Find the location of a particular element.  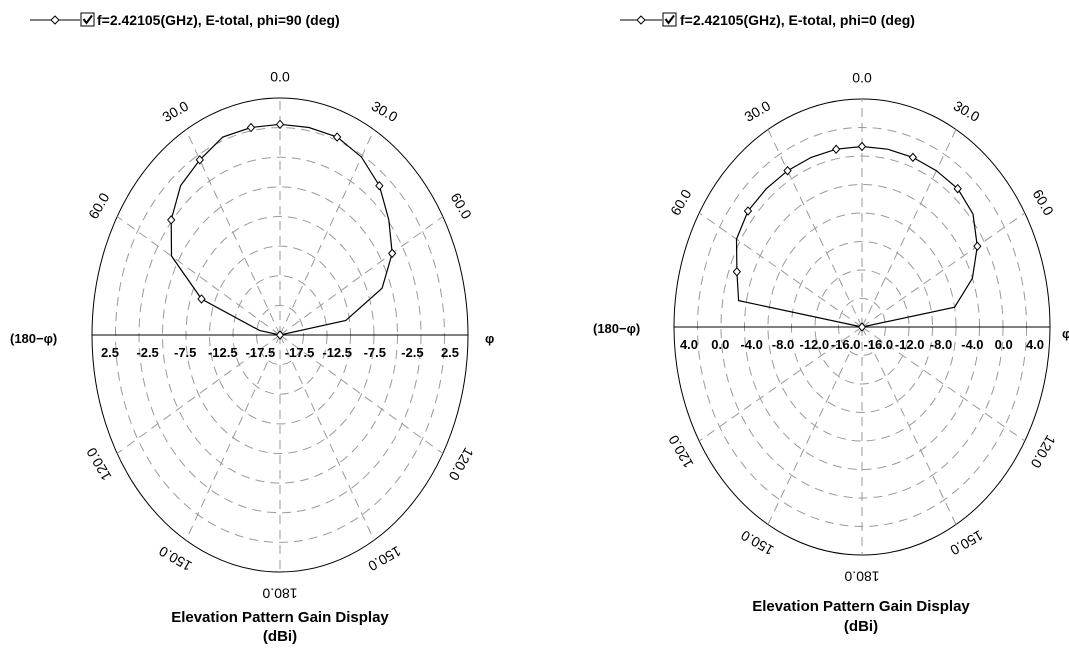

legend-label: f=2.42105(GHz), E-total, phi=90 (deg) is located at coordinates (218, 20).